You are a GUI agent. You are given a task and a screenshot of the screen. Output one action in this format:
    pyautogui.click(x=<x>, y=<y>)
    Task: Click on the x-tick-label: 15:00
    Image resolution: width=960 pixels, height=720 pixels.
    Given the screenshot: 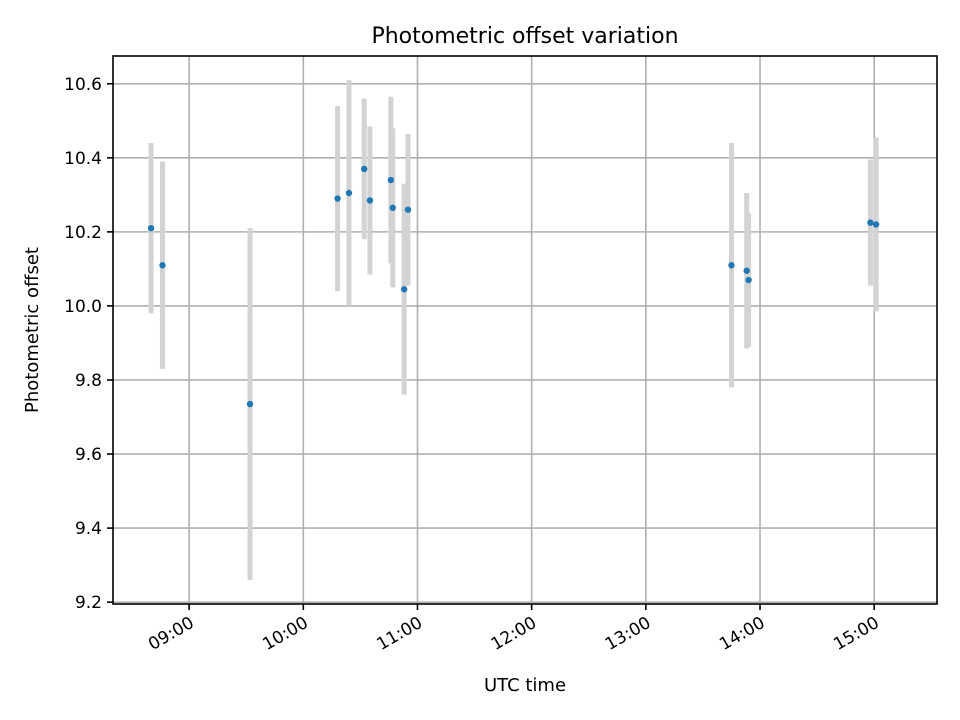 What is the action you would take?
    pyautogui.click(x=856, y=634)
    